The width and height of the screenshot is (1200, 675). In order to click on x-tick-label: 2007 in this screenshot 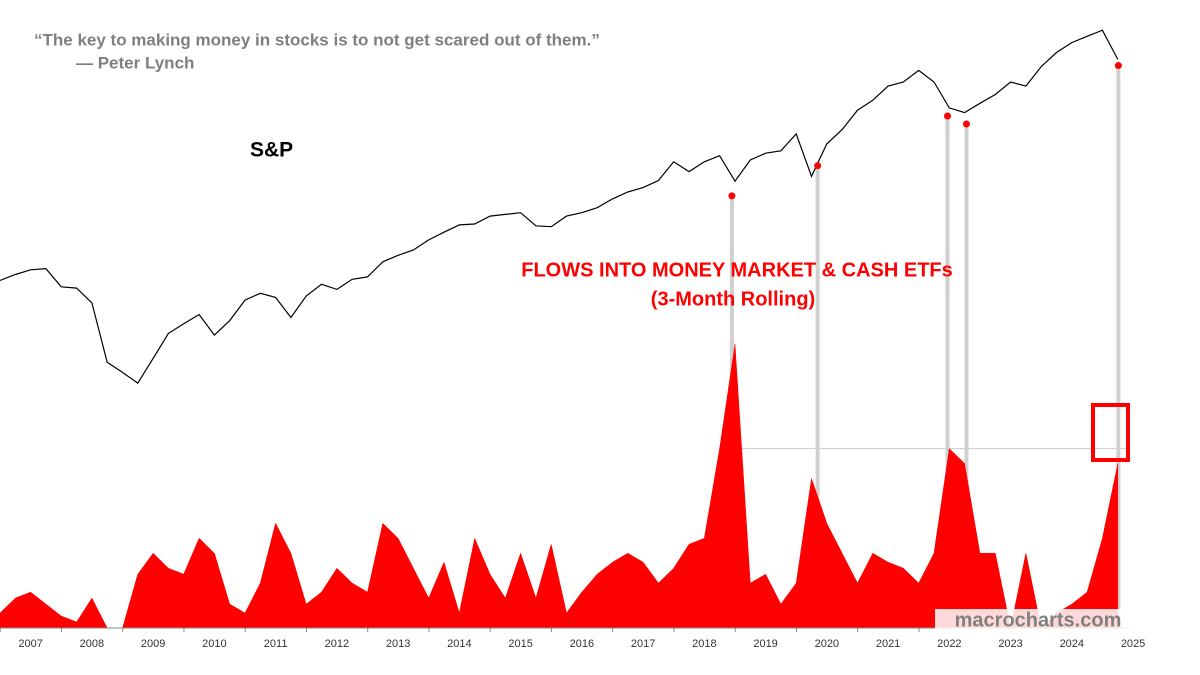, I will do `click(30, 644)`.